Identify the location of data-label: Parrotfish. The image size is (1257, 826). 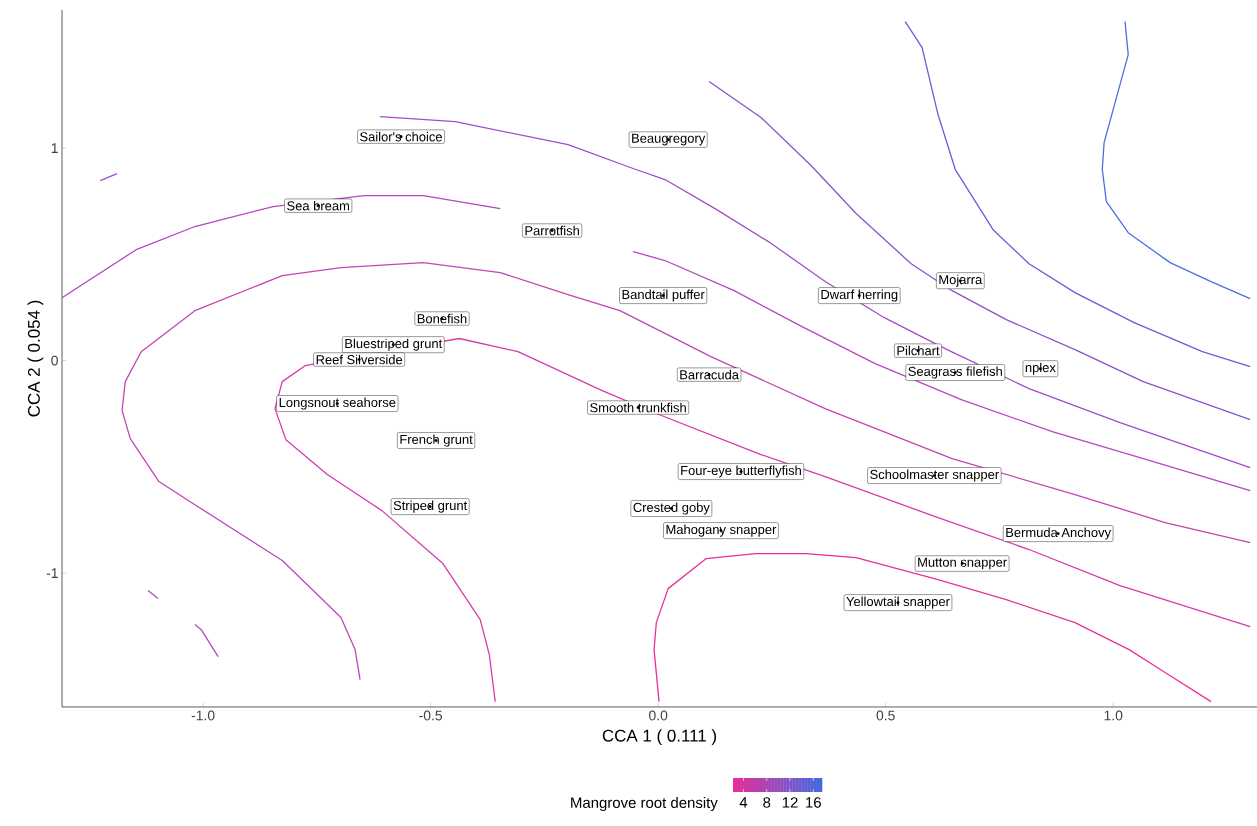
(552, 230).